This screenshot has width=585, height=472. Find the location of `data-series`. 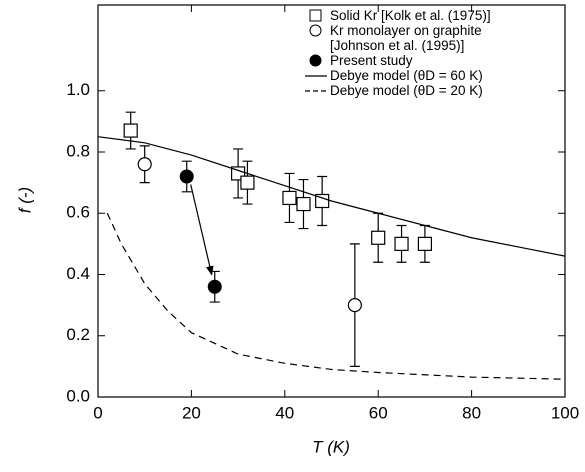

data-series is located at coordinates (200, 231).